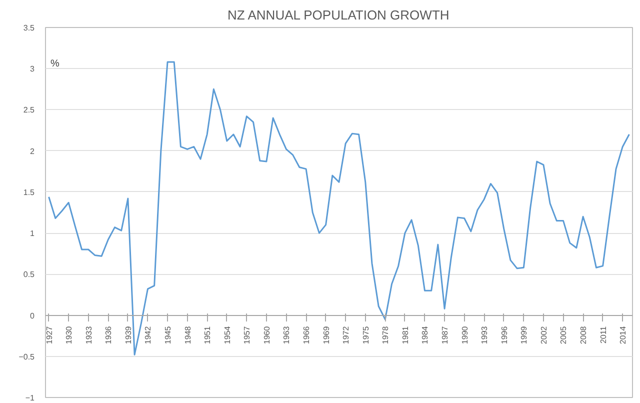 The height and width of the screenshot is (403, 640). Describe the element at coordinates (29, 110) in the screenshot. I see `y-tick-label: 2.5` at that location.